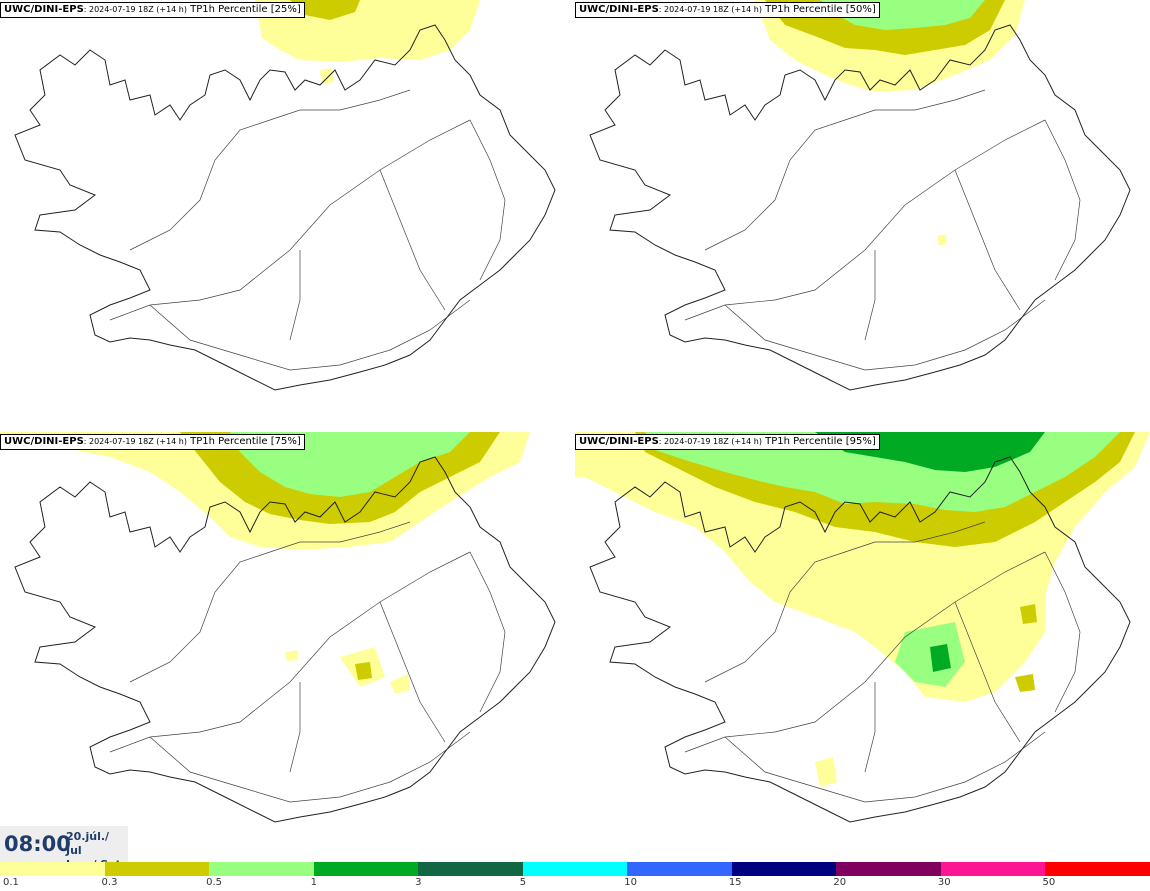 The height and width of the screenshot is (891, 1150). I want to click on valid-time-box: 08:00 20.júl./ Jul Lau./ Sat, so click(64, 848).